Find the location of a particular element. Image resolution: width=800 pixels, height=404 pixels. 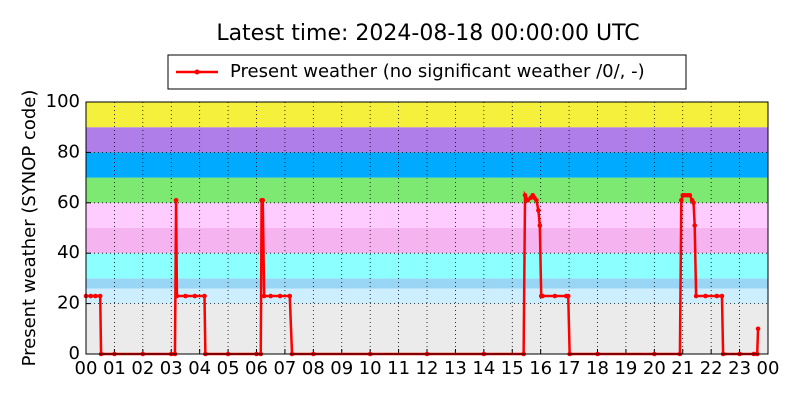

x-tick-label: 09 is located at coordinates (341, 368).